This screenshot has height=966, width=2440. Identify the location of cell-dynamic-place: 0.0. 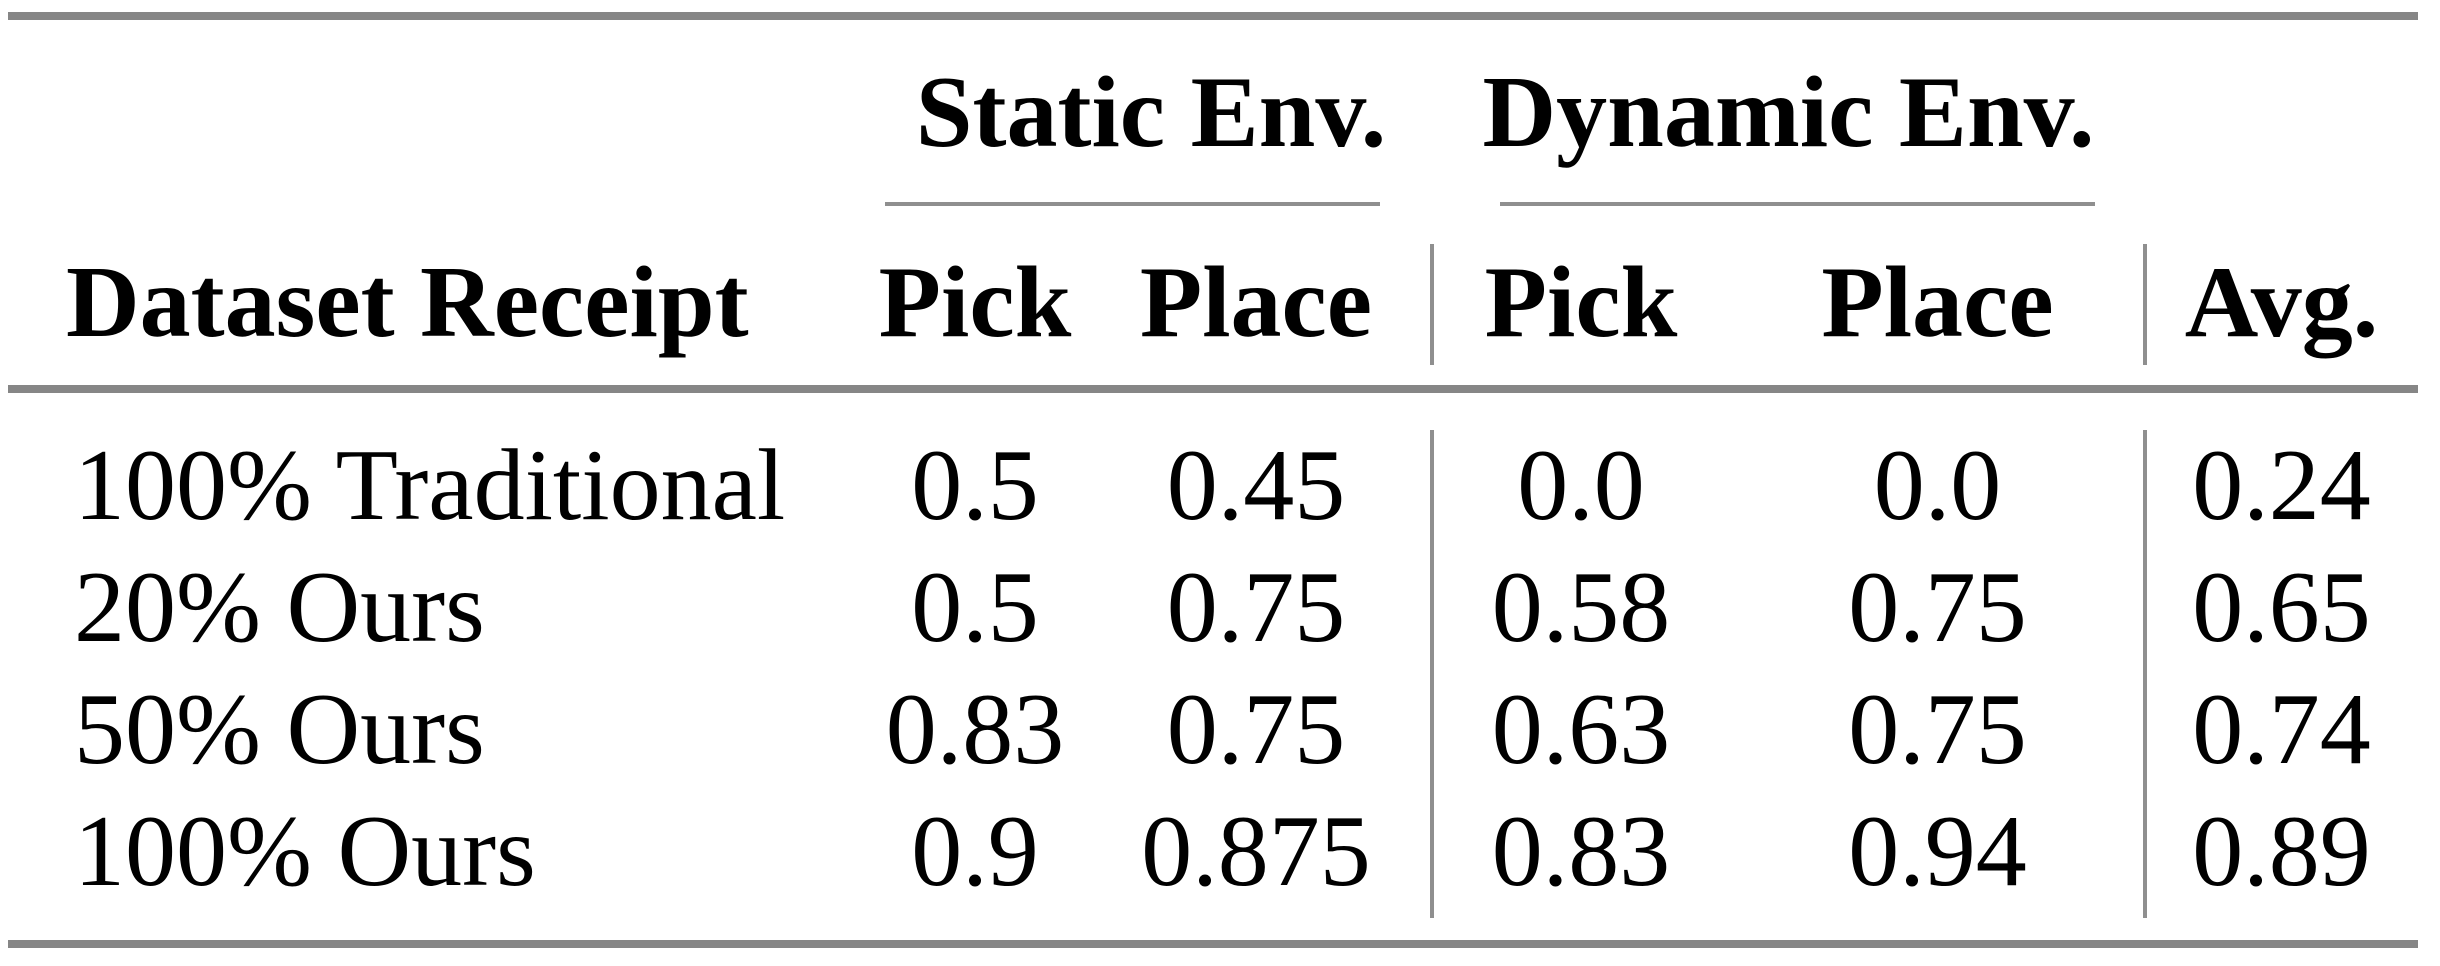
(1937, 485).